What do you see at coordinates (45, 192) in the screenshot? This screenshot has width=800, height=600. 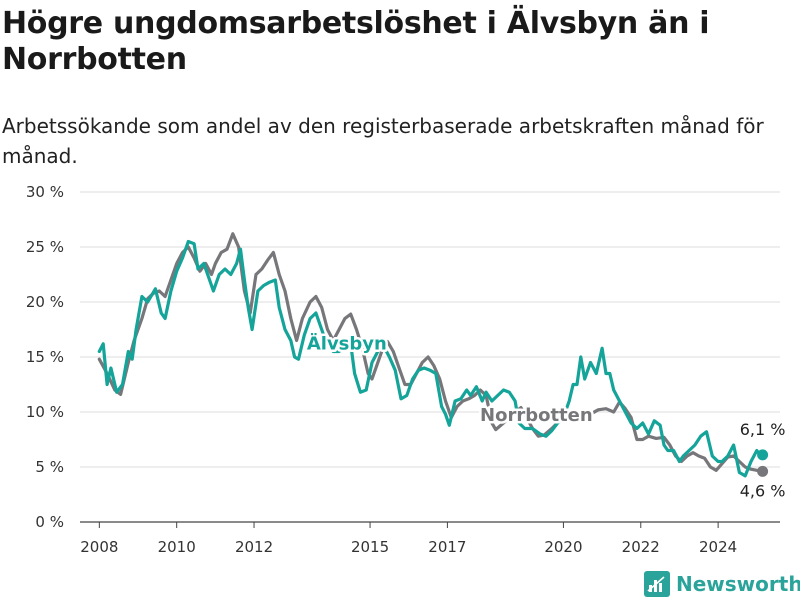 I see `y-tick-label: 30 %` at bounding box center [45, 192].